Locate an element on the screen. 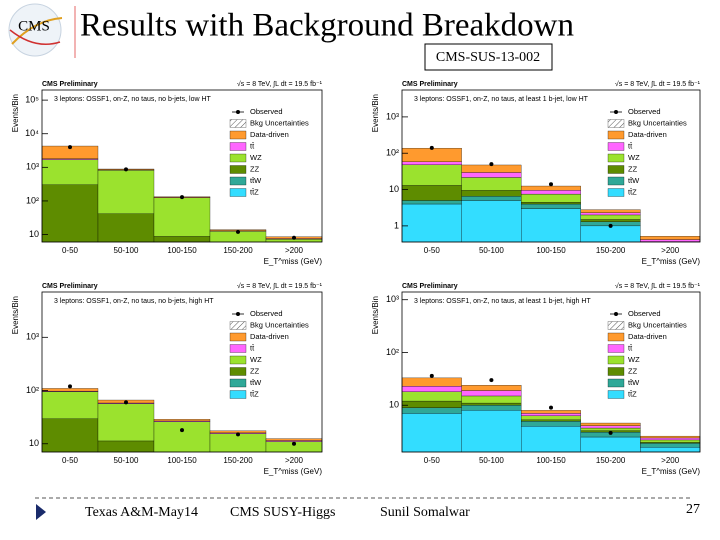  logo: CMS is located at coordinates (35, 30).